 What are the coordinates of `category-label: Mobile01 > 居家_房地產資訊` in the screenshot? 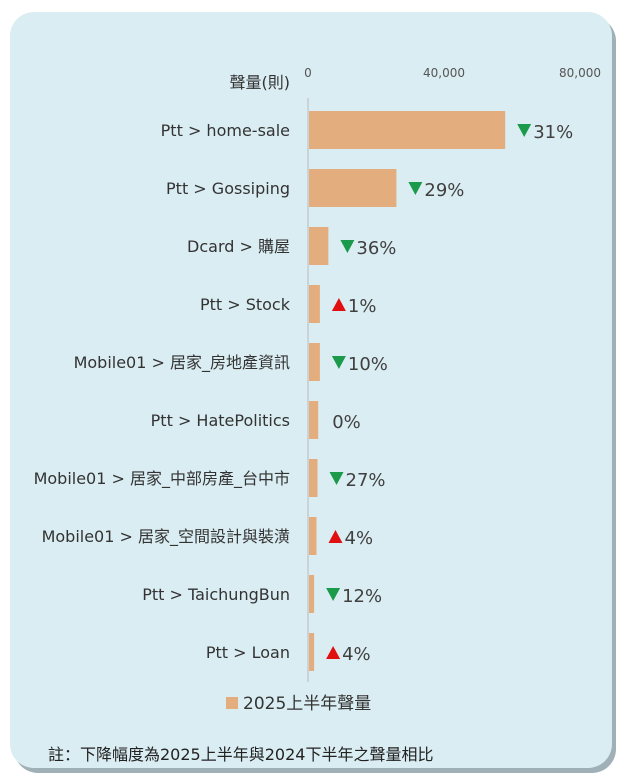 It's located at (182, 363).